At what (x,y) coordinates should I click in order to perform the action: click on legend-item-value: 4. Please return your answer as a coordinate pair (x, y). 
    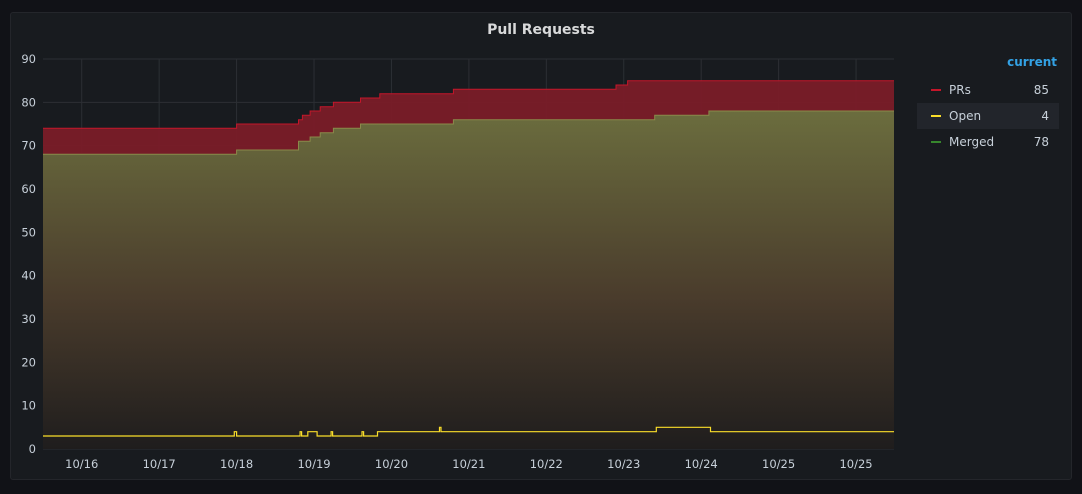
    Looking at the image, I should click on (1045, 116).